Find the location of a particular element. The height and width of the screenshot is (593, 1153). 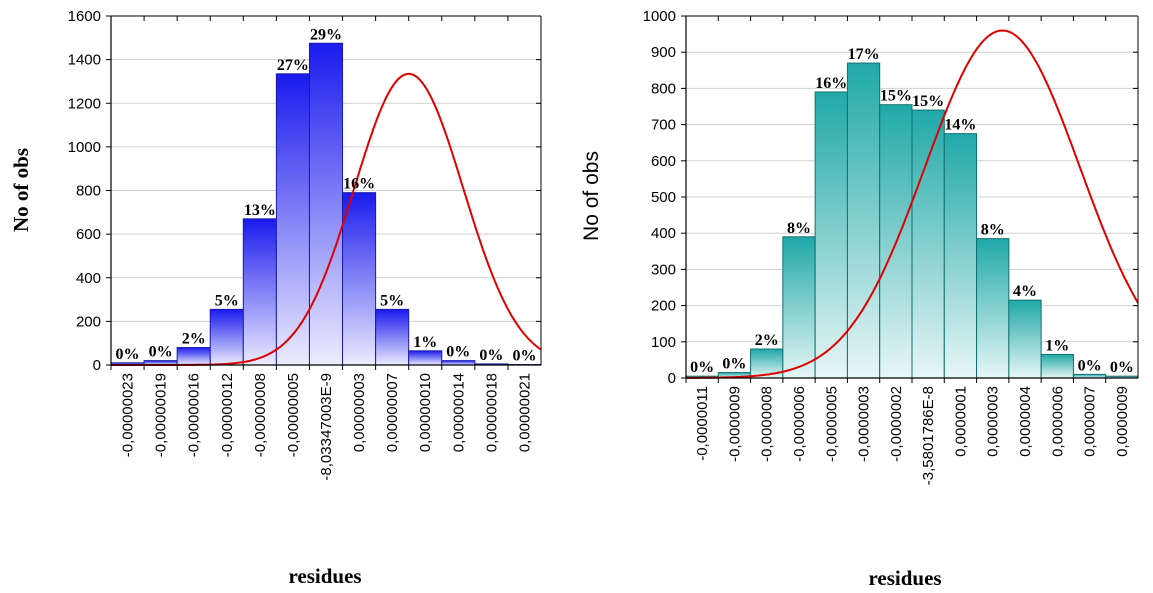

x-tick-label: -0,0000008 is located at coordinates (767, 424).